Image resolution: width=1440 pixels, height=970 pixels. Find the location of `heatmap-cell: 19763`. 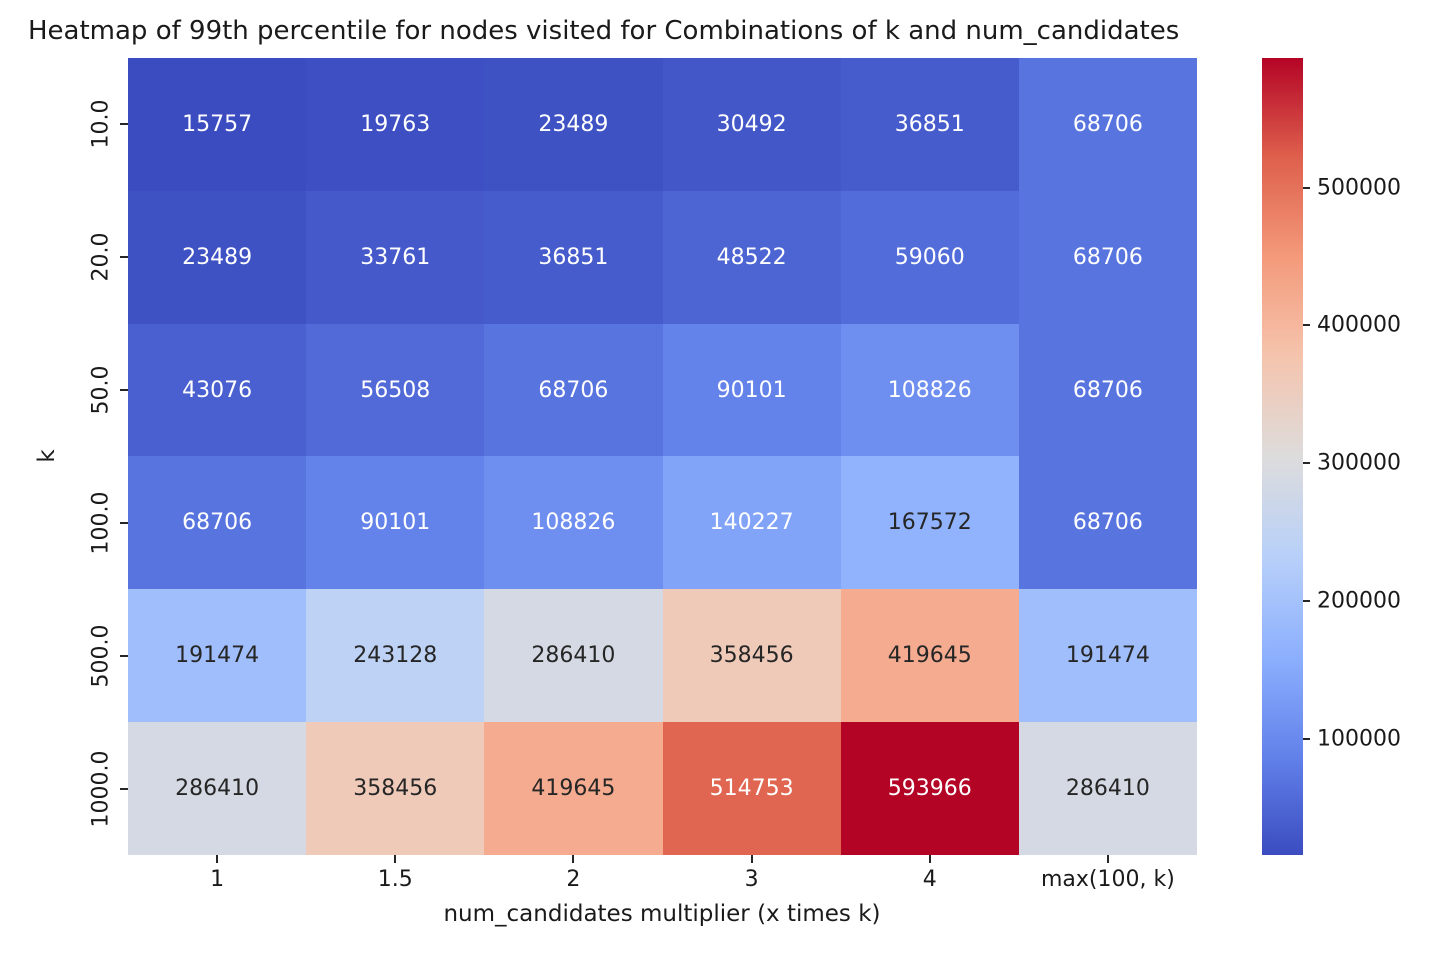

heatmap-cell: 19763 is located at coordinates (395, 124).